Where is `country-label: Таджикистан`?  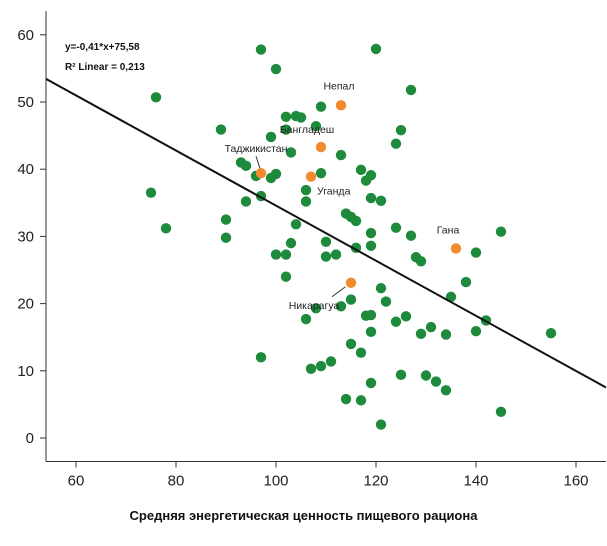 country-label: Таджикистан is located at coordinates (256, 149).